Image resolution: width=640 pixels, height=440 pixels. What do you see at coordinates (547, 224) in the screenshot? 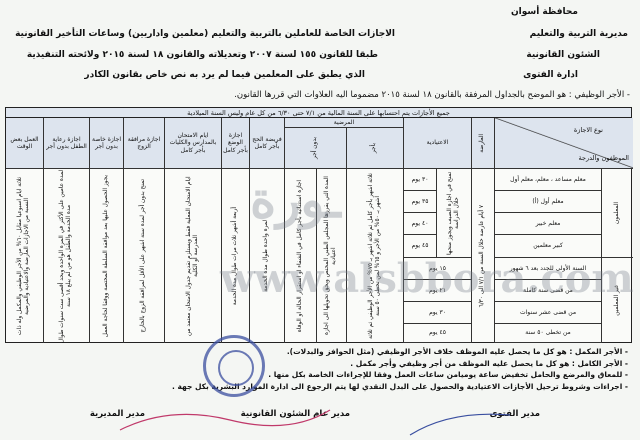
I see `rank-cell: معلم خبير` at bounding box center [547, 224].